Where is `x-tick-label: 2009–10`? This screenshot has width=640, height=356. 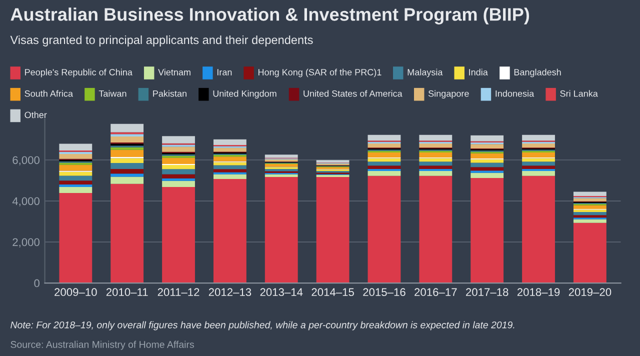 x-tick-label: 2009–10 is located at coordinates (75, 292).